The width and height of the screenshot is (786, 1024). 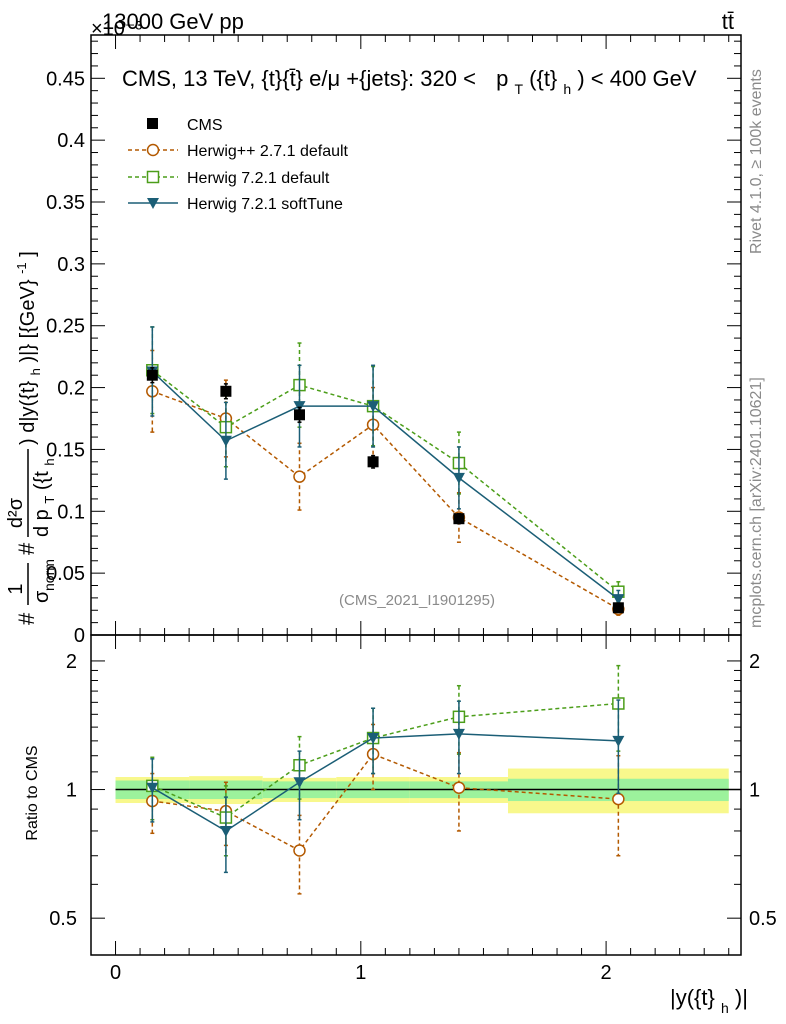 What do you see at coordinates (65, 327) in the screenshot?
I see `main-y-tick-label: 0.25` at bounding box center [65, 327].